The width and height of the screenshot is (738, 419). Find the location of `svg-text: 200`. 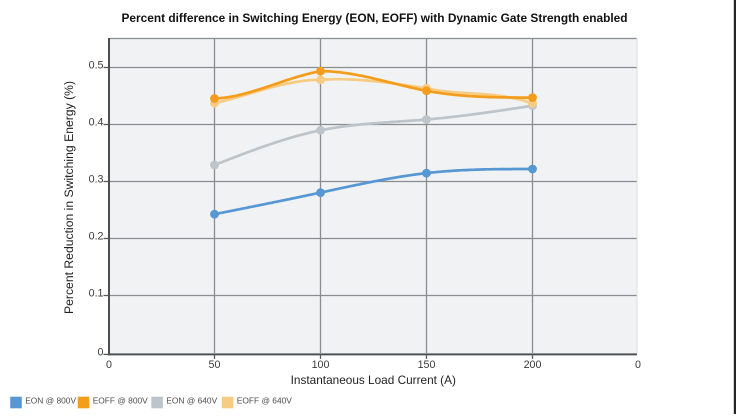

svg-text: 200 is located at coordinates (533, 365).